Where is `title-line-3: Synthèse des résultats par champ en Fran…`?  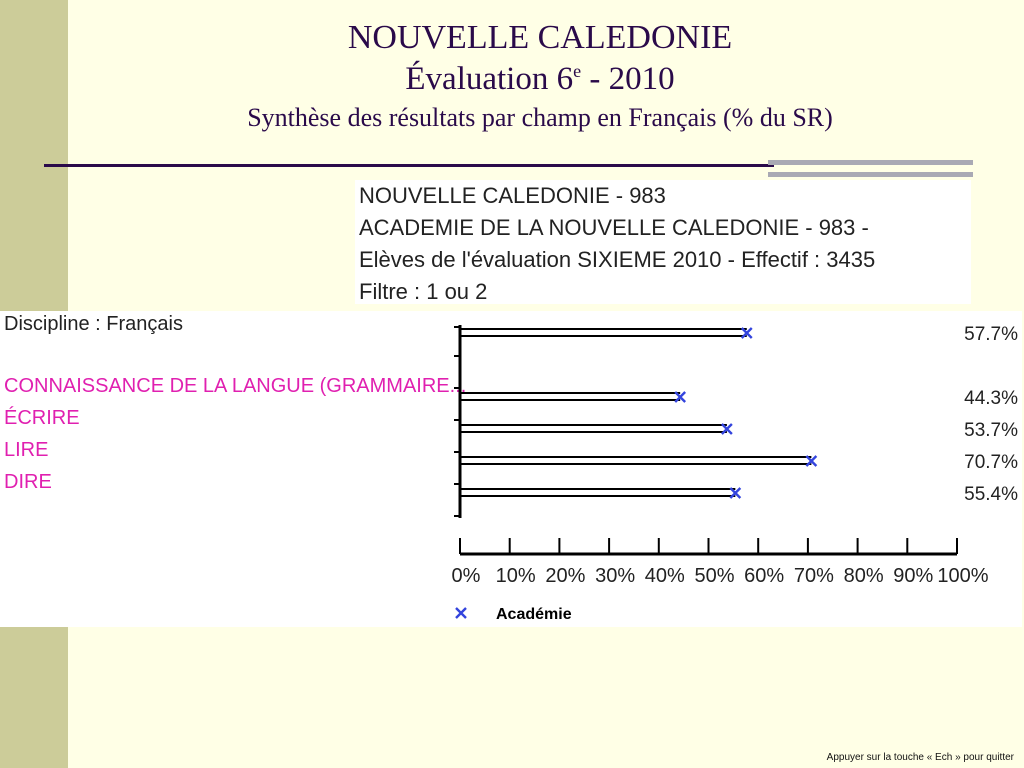 title-line-3: Synthèse des résultats par champ en Fran… is located at coordinates (540, 117).